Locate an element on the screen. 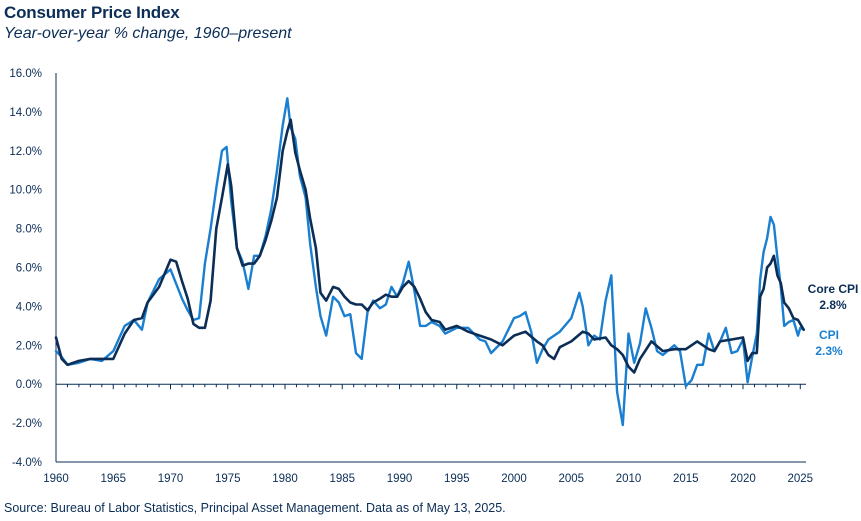  x-tick-label: 2005 is located at coordinates (571, 479).